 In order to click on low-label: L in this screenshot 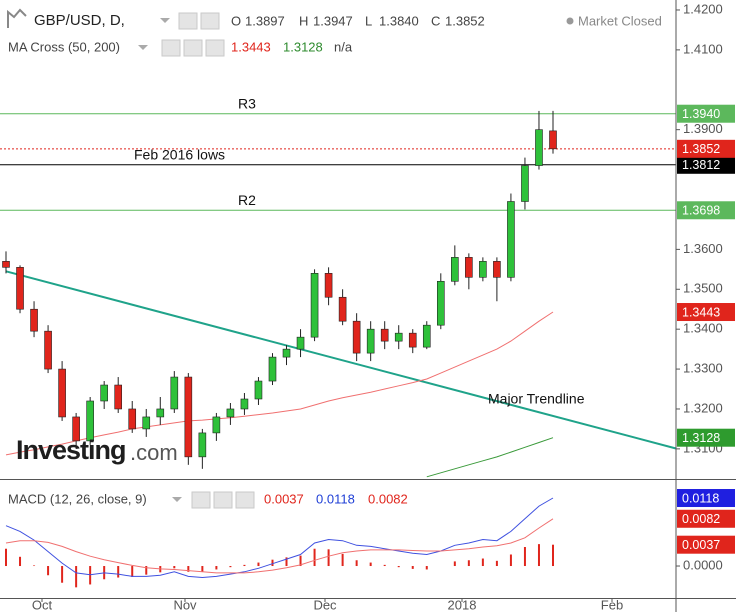, I will do `click(368, 20)`.